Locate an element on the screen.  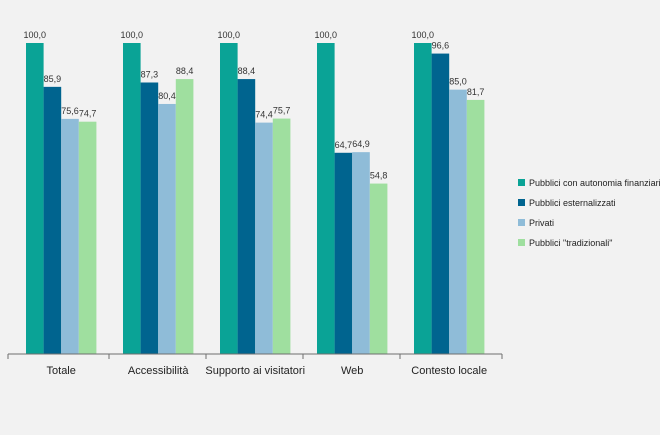
data-label: 64,7 is located at coordinates (344, 145).